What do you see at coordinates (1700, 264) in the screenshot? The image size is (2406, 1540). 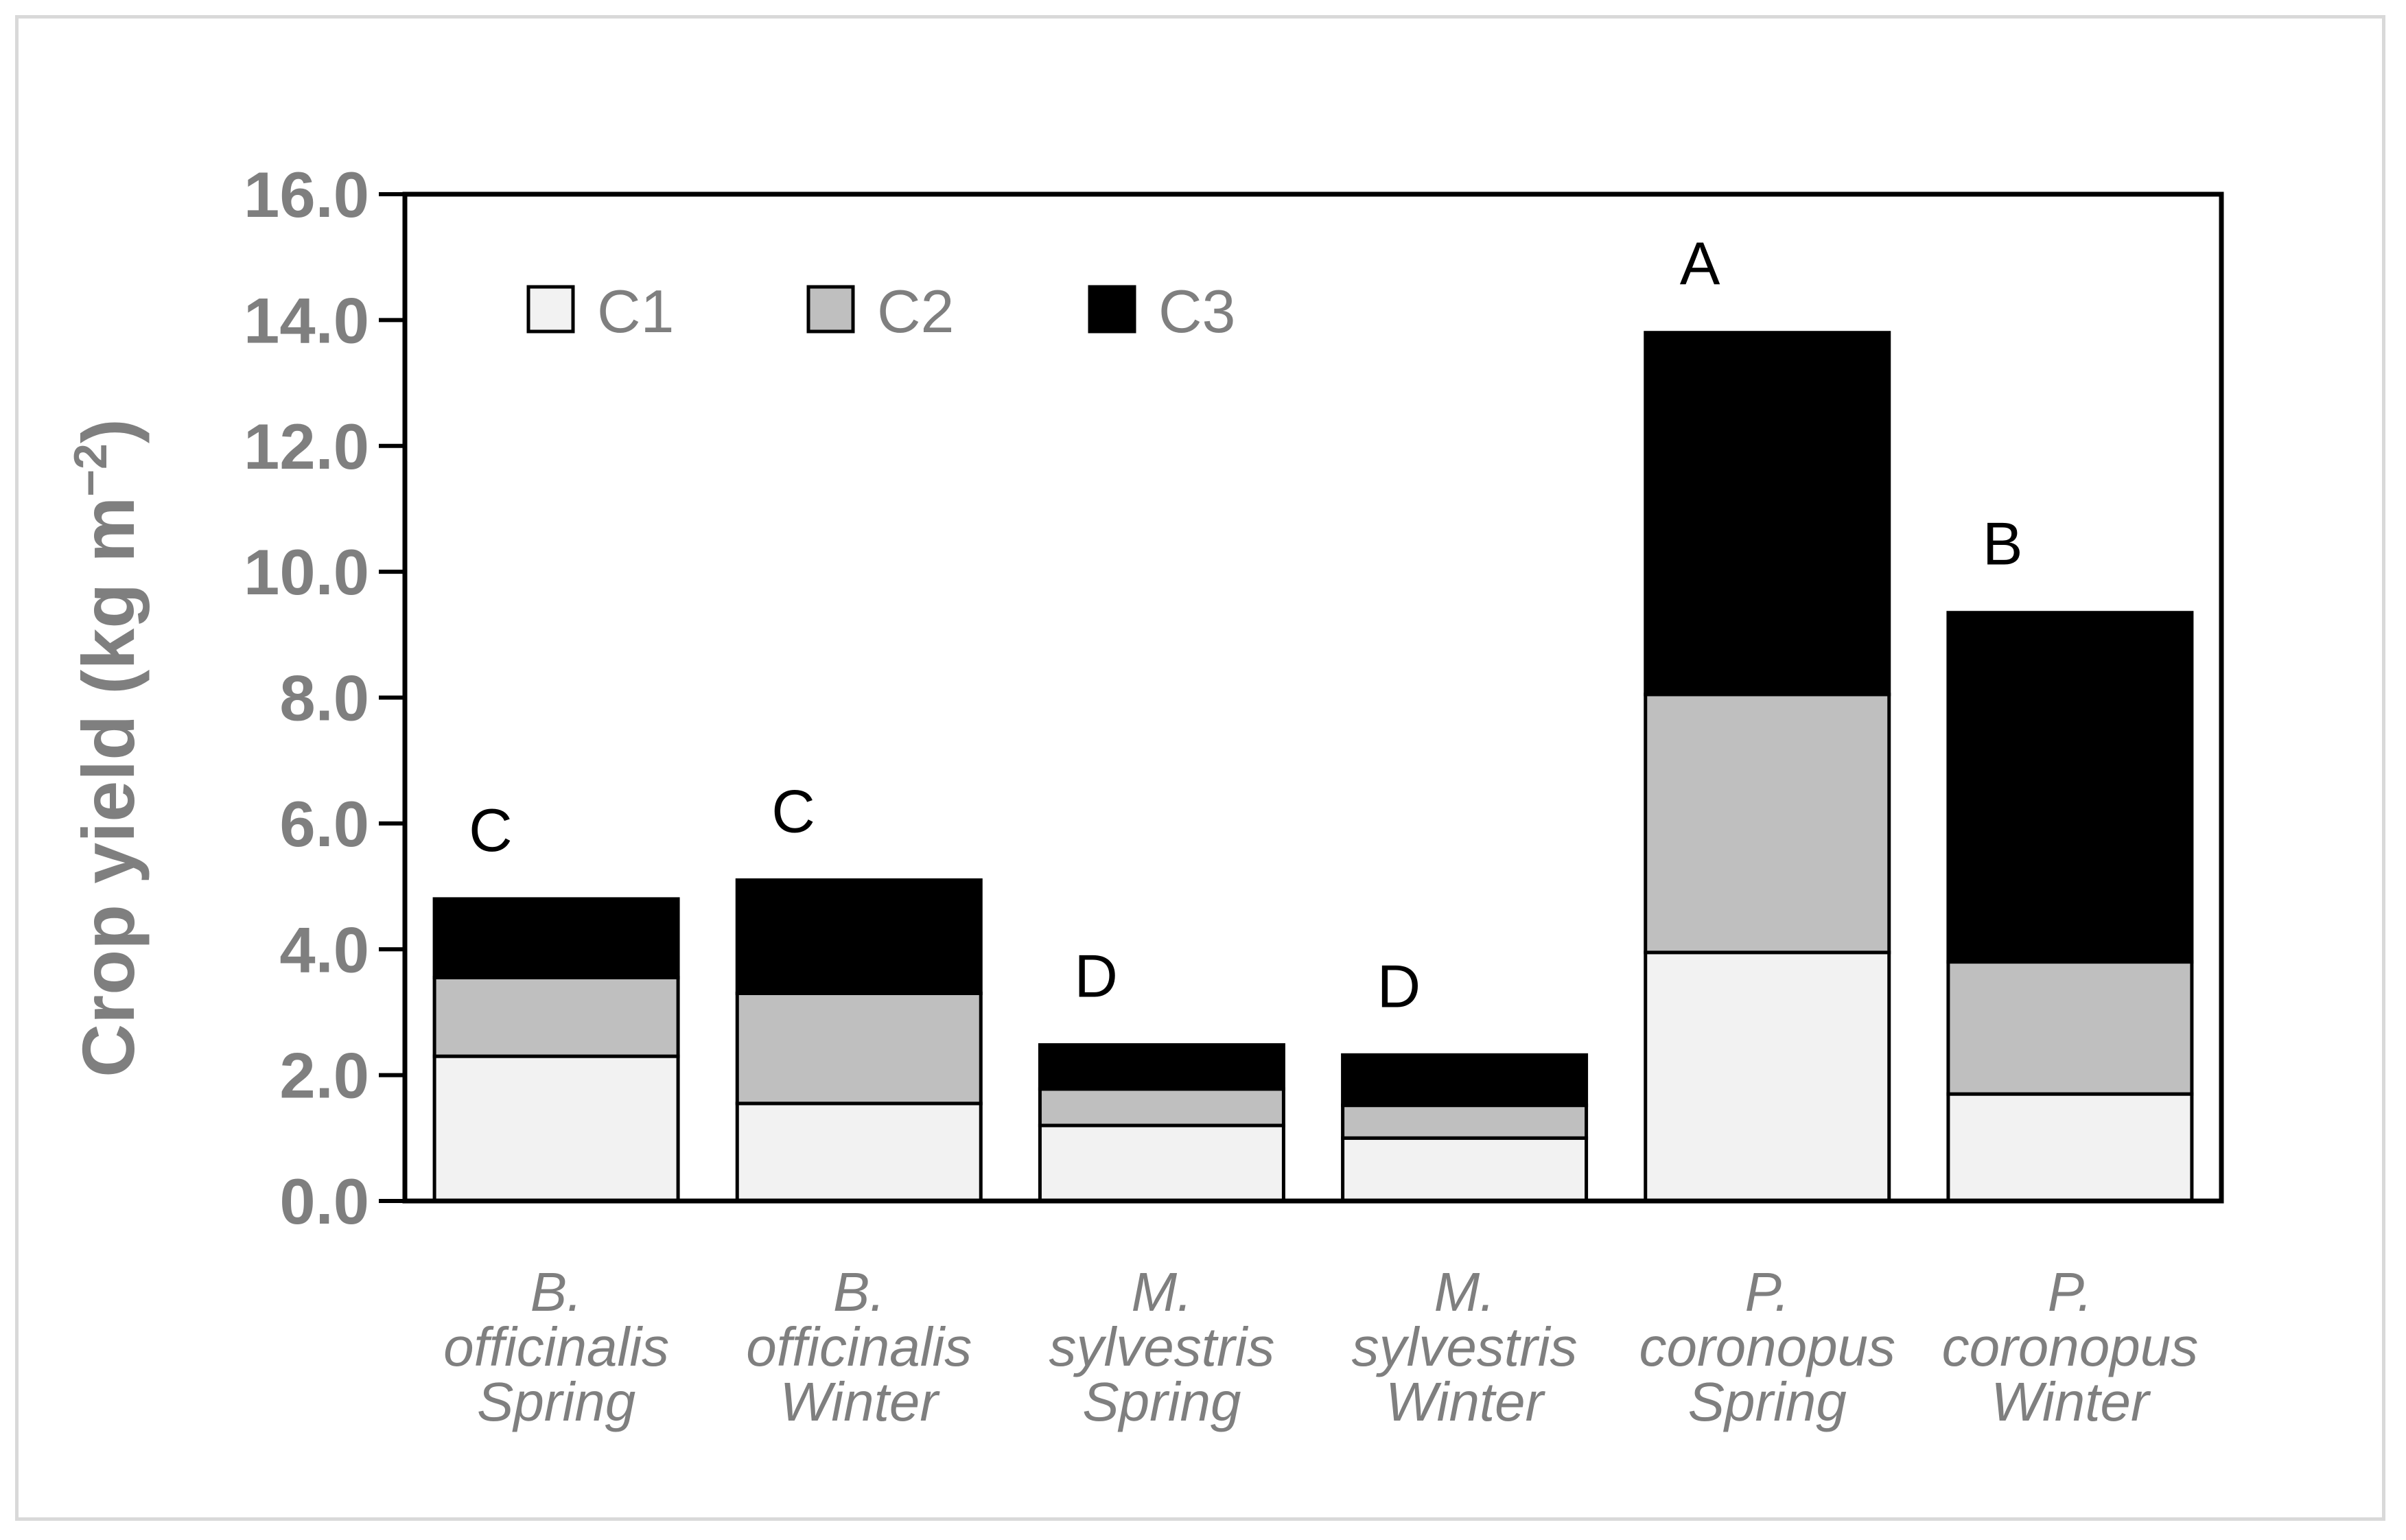 I see `significance-letter: A` at bounding box center [1700, 264].